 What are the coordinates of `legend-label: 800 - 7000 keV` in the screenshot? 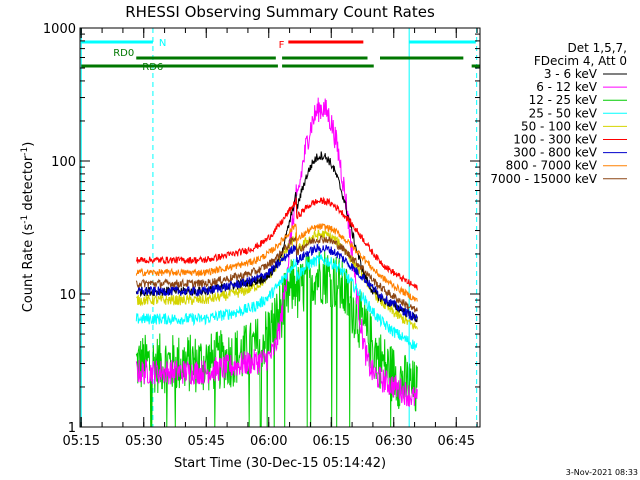 It's located at (552, 166).